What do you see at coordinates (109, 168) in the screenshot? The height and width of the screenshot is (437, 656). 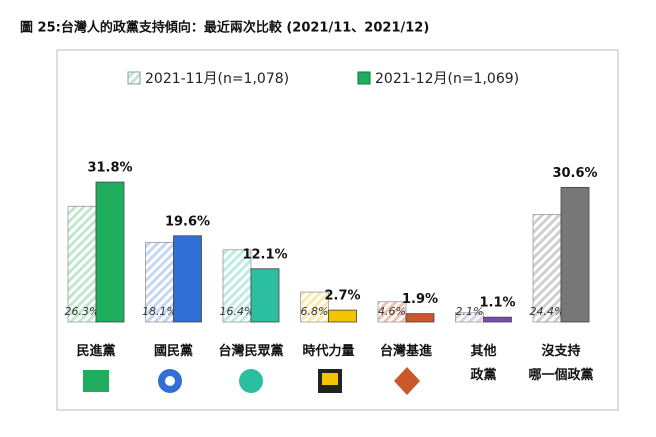 I see `value-label: 31.8%` at bounding box center [109, 168].